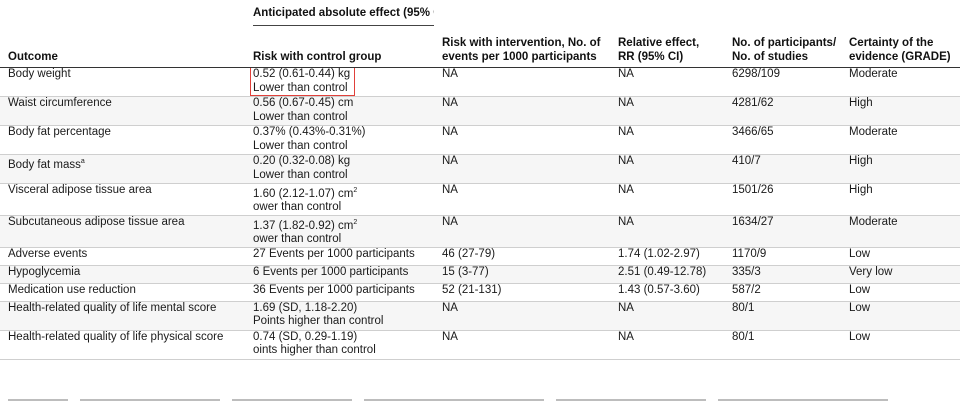 The image size is (960, 403). Describe the element at coordinates (122, 231) in the screenshot. I see `outcome-cell: Subcutaneous adipose tissue area` at that location.